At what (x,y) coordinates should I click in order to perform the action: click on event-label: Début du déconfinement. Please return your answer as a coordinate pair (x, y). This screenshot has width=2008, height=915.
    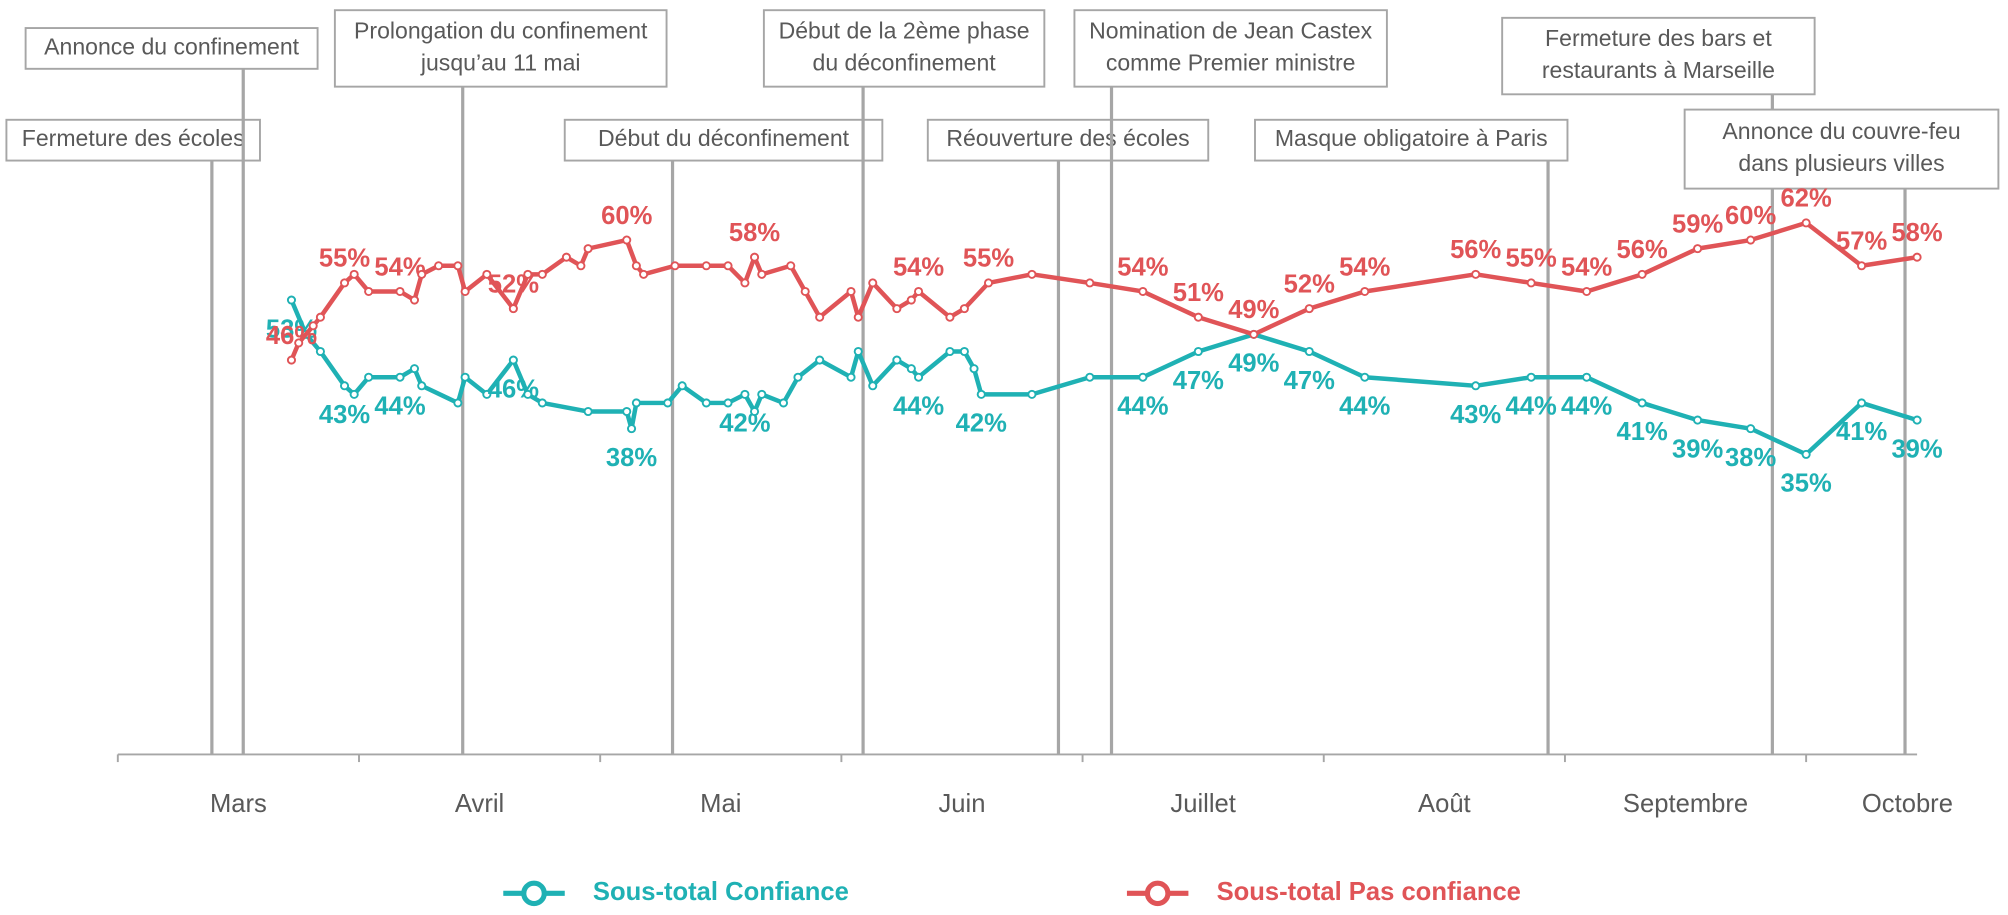
    Looking at the image, I should click on (724, 138).